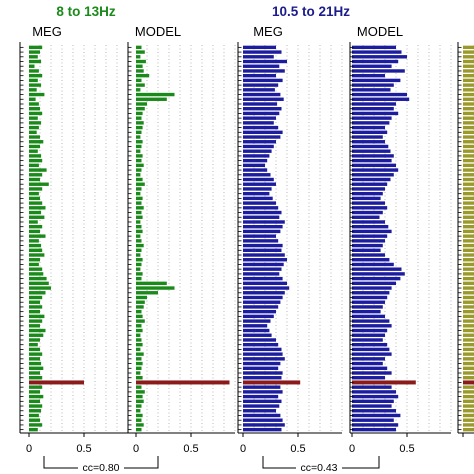 The image size is (474, 474). What do you see at coordinates (86, 11) in the screenshot?
I see `band-title-alpha: 8 to 13Hz` at bounding box center [86, 11].